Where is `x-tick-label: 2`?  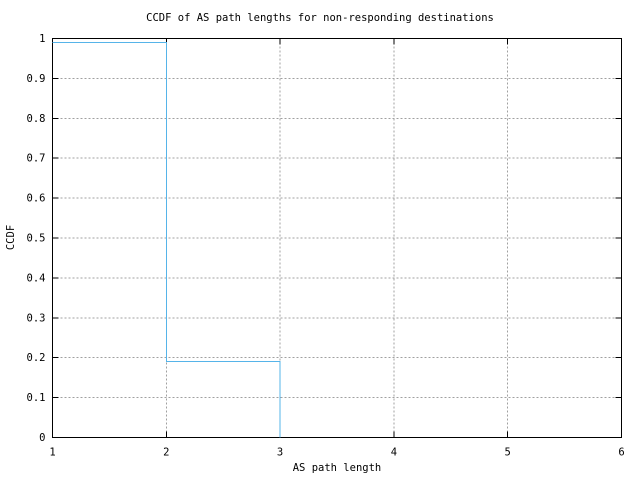 x-tick-label: 2 is located at coordinates (166, 453).